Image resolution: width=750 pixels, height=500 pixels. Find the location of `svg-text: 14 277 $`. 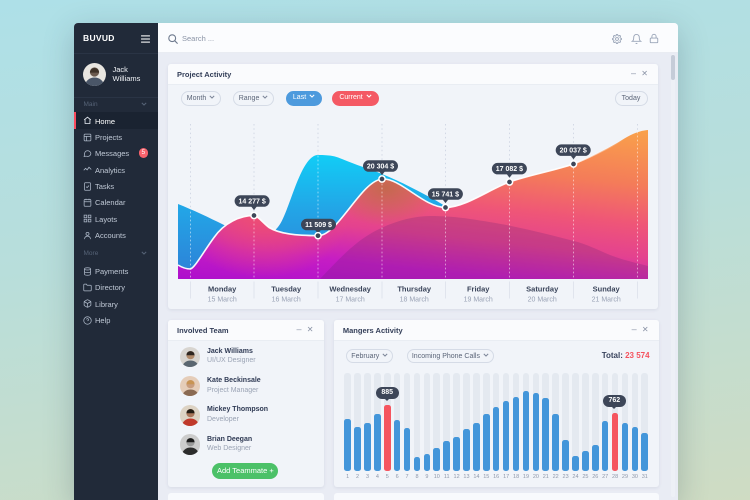

svg-text: 14 277 $ is located at coordinates (251, 201).